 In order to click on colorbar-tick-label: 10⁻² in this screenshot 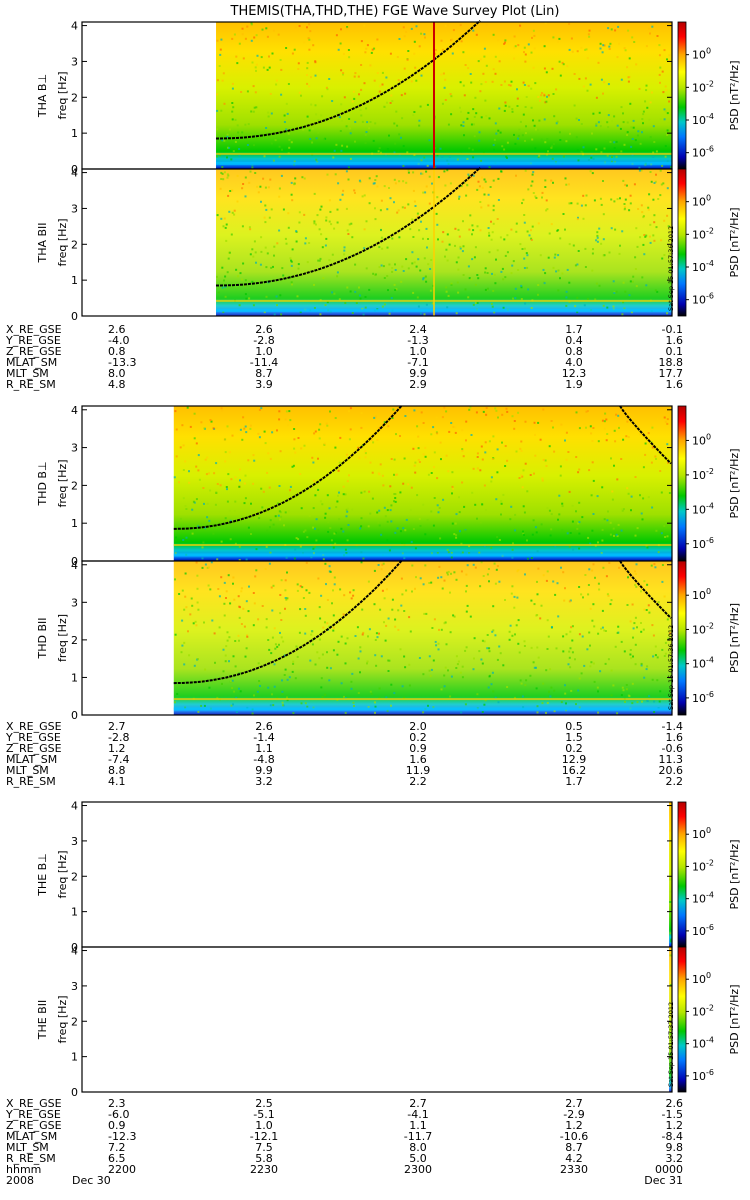, I will do `click(703, 474)`.